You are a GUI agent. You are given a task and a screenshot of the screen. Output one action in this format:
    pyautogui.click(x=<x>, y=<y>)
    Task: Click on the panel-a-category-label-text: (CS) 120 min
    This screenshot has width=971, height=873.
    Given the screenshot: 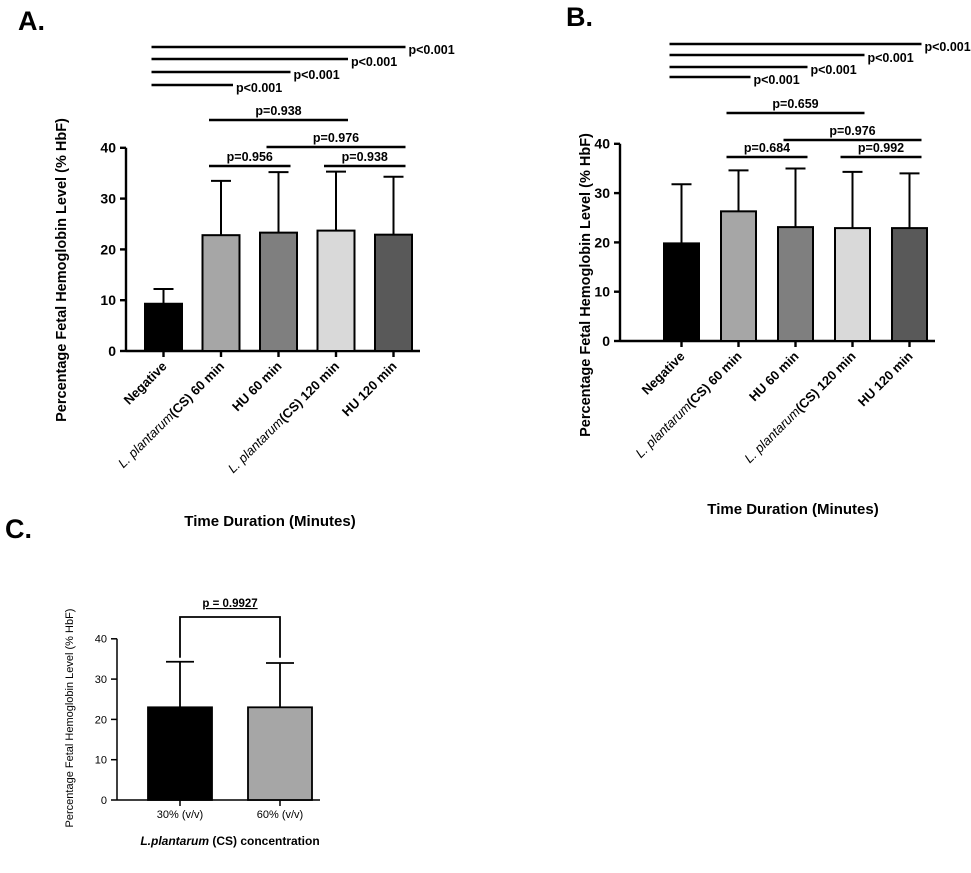 What is the action you would take?
    pyautogui.click(x=309, y=391)
    